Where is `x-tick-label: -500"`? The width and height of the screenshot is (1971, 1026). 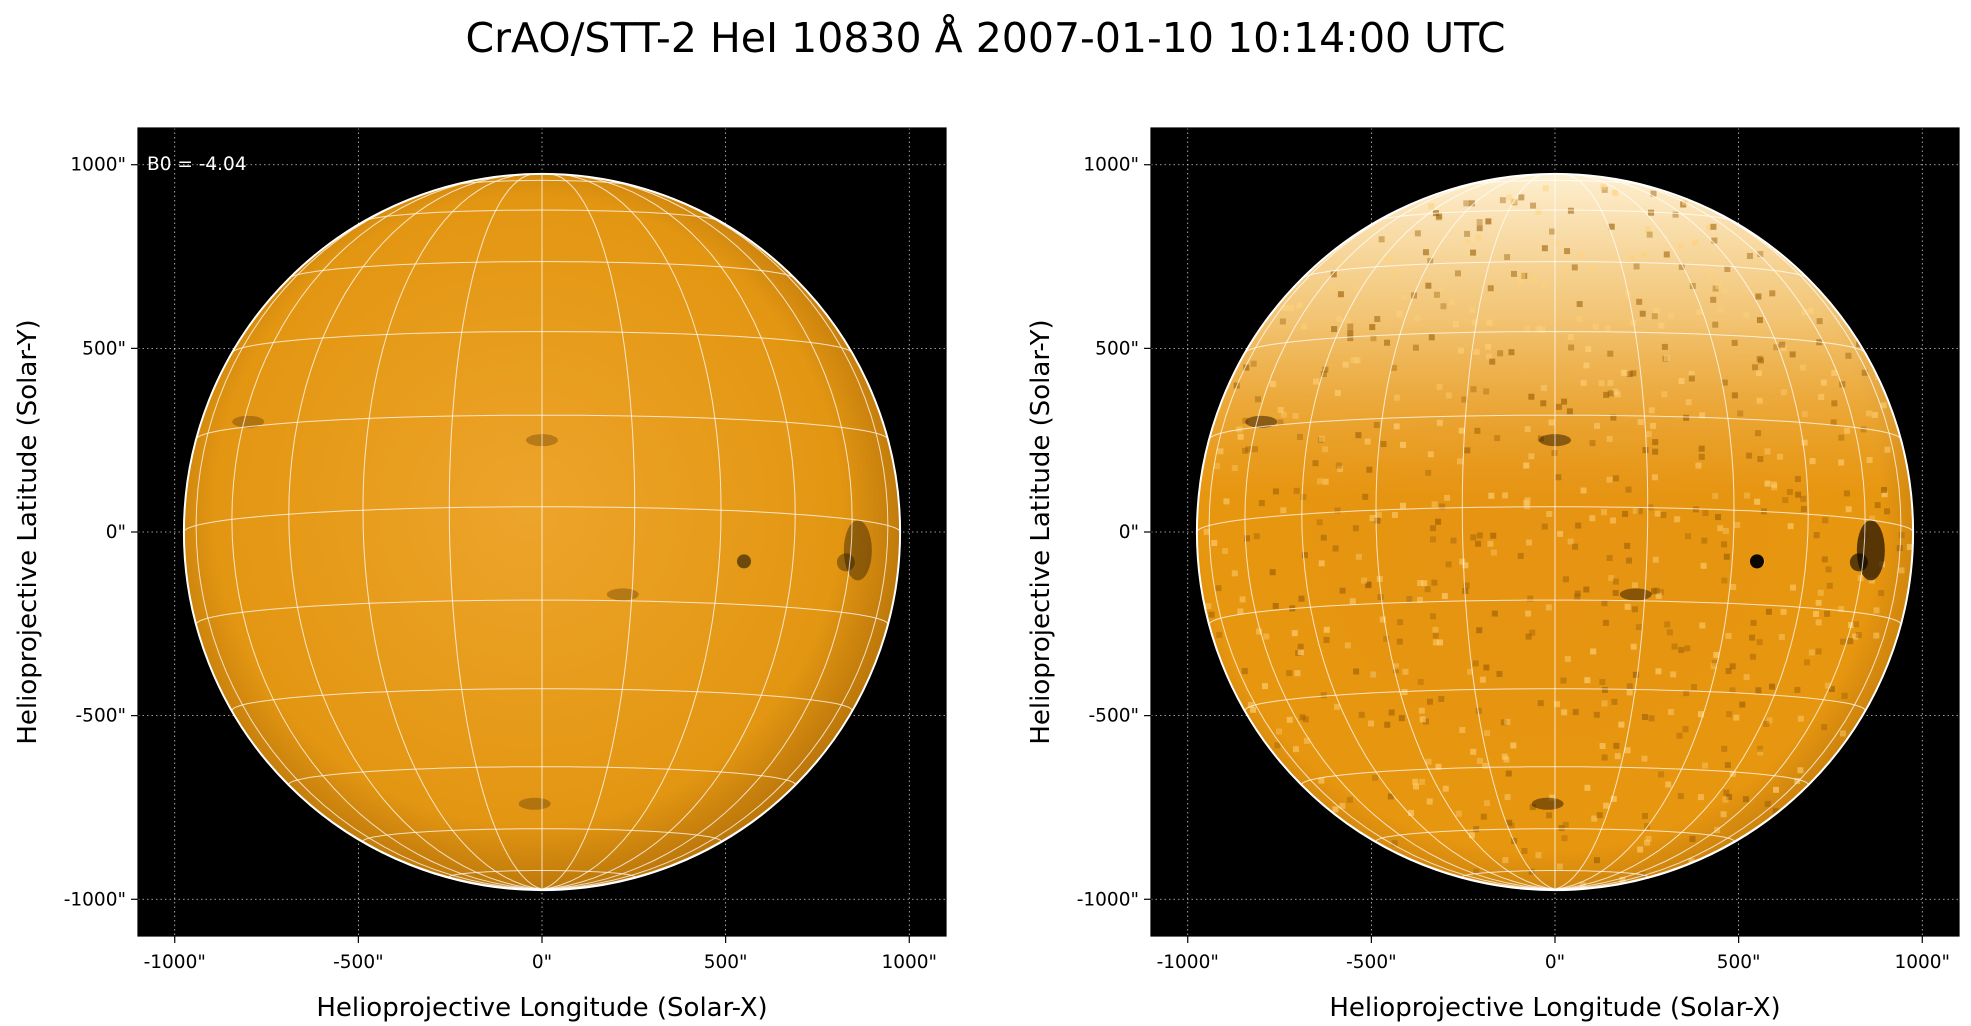
x-tick-label: -500" is located at coordinates (1371, 962).